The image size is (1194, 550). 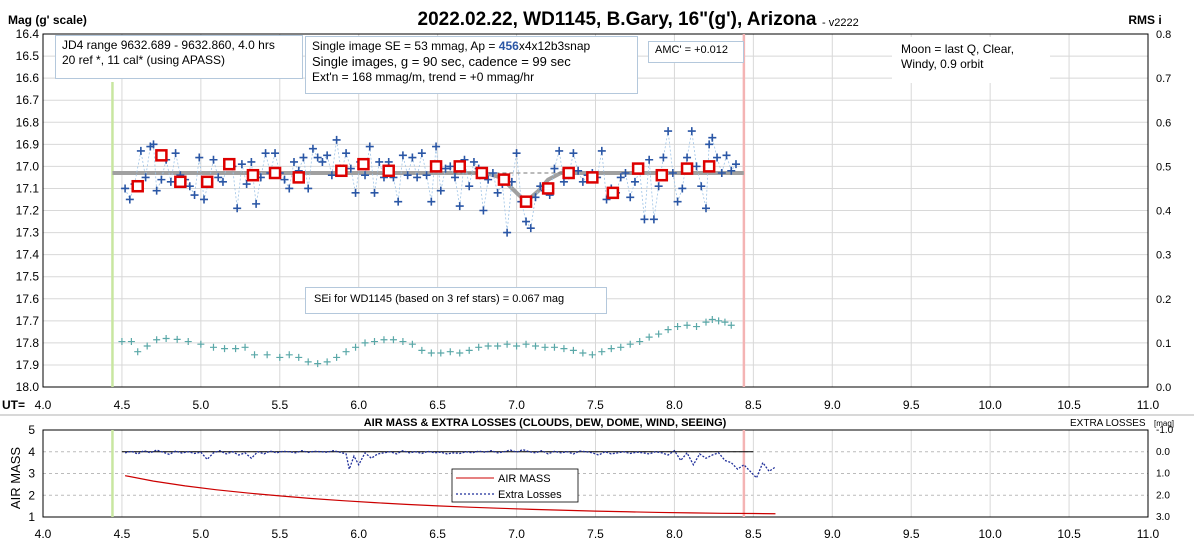 What do you see at coordinates (450, 495) in the screenshot?
I see `air-mass-line` at bounding box center [450, 495].